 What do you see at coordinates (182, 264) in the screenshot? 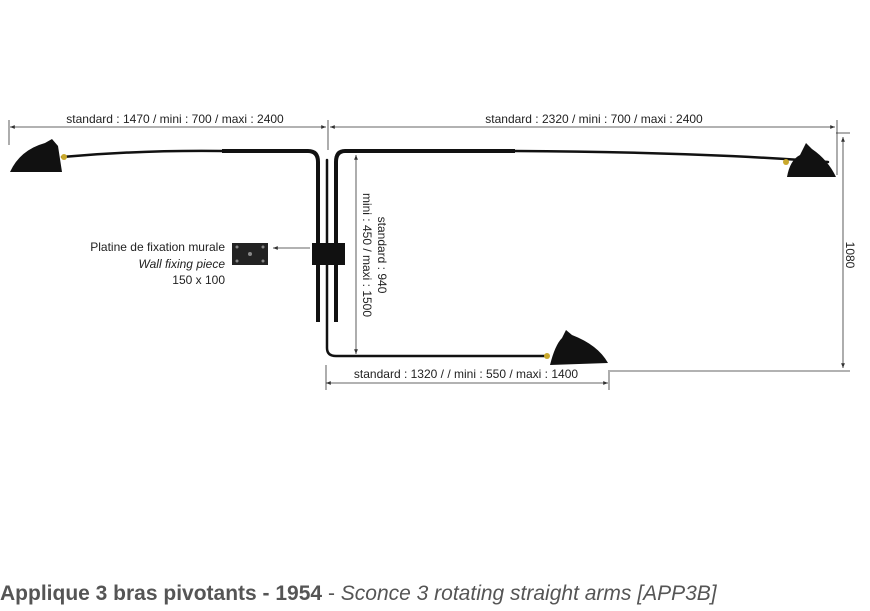
I see `wall-piece-label: Wall fixing piece` at bounding box center [182, 264].